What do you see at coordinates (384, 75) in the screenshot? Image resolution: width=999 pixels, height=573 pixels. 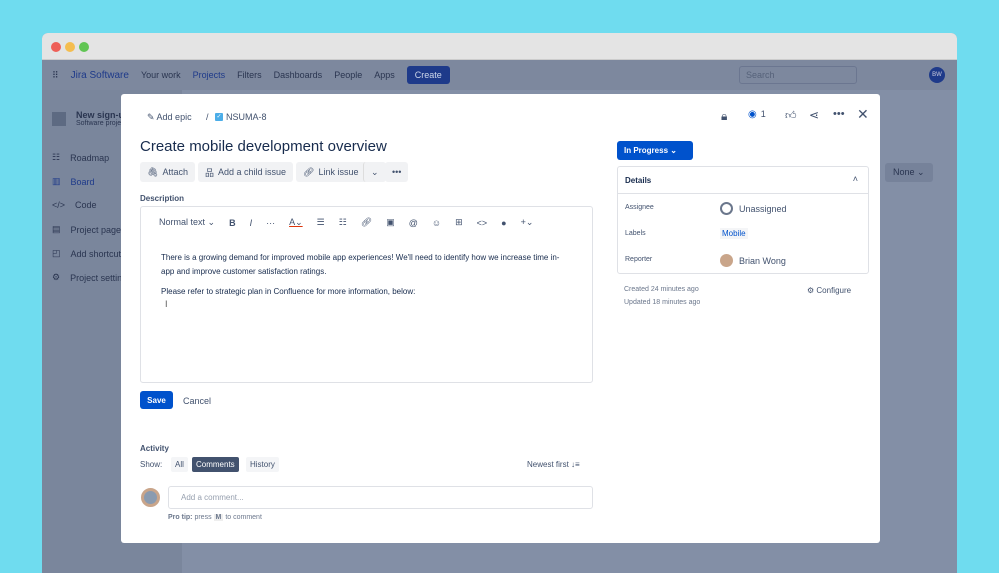 I see `nav-apps: Apps` at bounding box center [384, 75].